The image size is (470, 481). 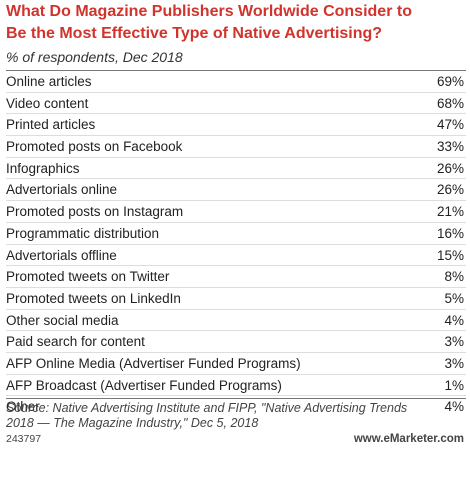 I want to click on row-label: Printed articles, so click(x=51, y=125).